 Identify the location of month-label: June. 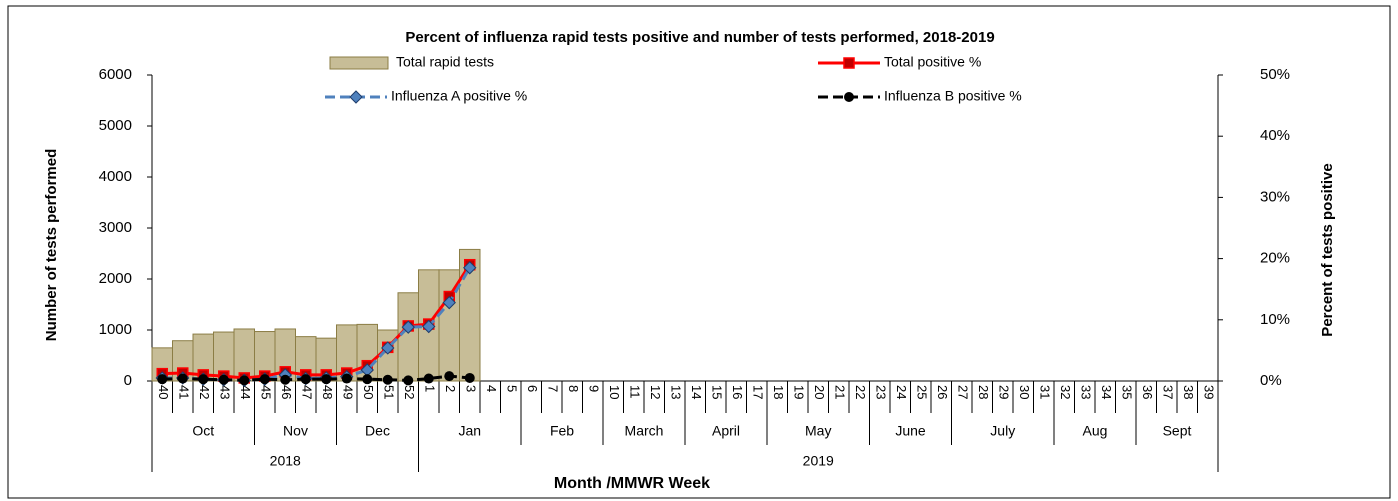
(910, 431).